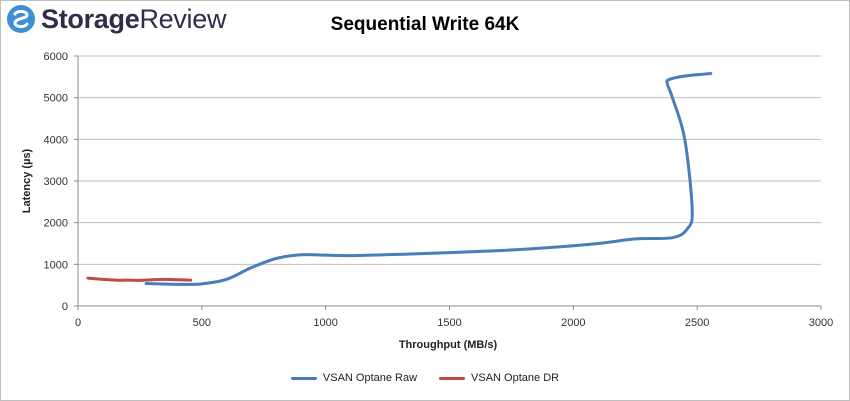 This screenshot has height=401, width=850. What do you see at coordinates (573, 323) in the screenshot?
I see `x-tick-label-4: 2000` at bounding box center [573, 323].